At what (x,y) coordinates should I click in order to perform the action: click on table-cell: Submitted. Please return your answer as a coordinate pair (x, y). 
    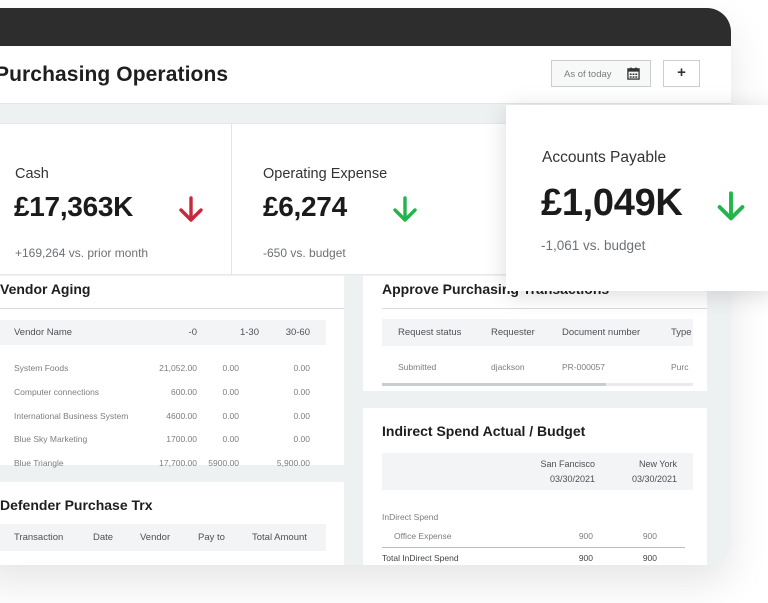
    Looking at the image, I should click on (417, 367).